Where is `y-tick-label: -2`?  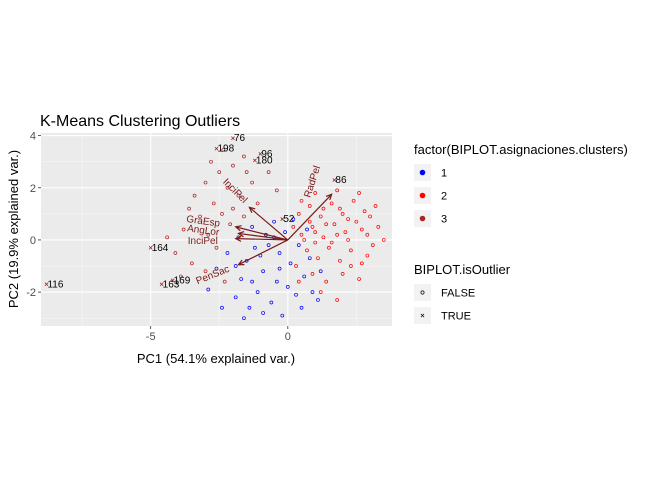 y-tick-label: -2 is located at coordinates (31, 293).